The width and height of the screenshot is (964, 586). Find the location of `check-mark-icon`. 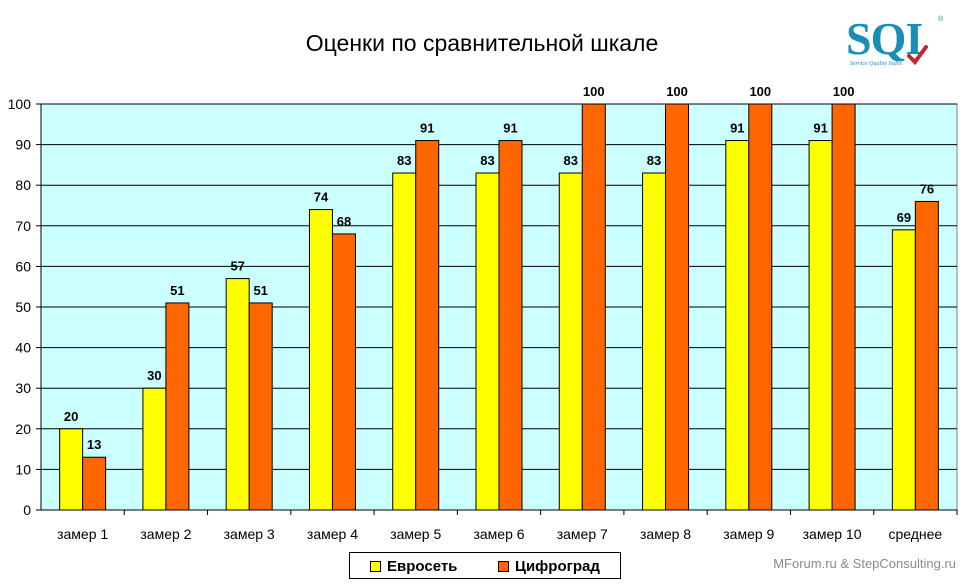

check-mark-icon is located at coordinates (917, 55).